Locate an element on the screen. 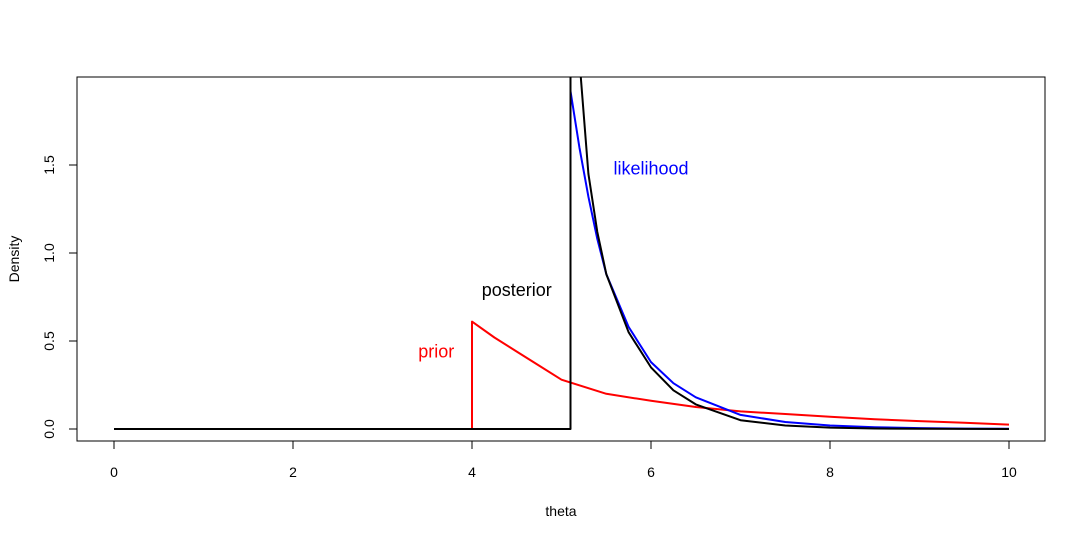 This screenshot has width=1086, height=541. y-tick-label: 1.0 is located at coordinates (49, 253).